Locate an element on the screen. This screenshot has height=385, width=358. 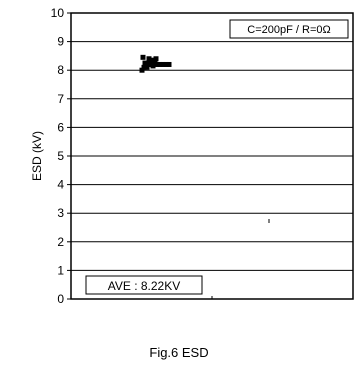
y-tick-label: 6 is located at coordinates (60, 127).